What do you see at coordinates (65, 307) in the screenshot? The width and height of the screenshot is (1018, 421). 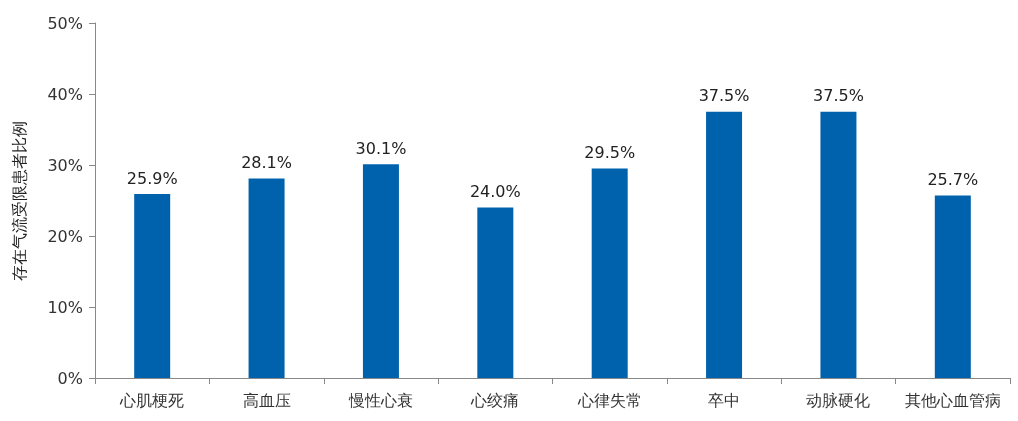 I see `y-tick-label: 10%` at bounding box center [65, 307].